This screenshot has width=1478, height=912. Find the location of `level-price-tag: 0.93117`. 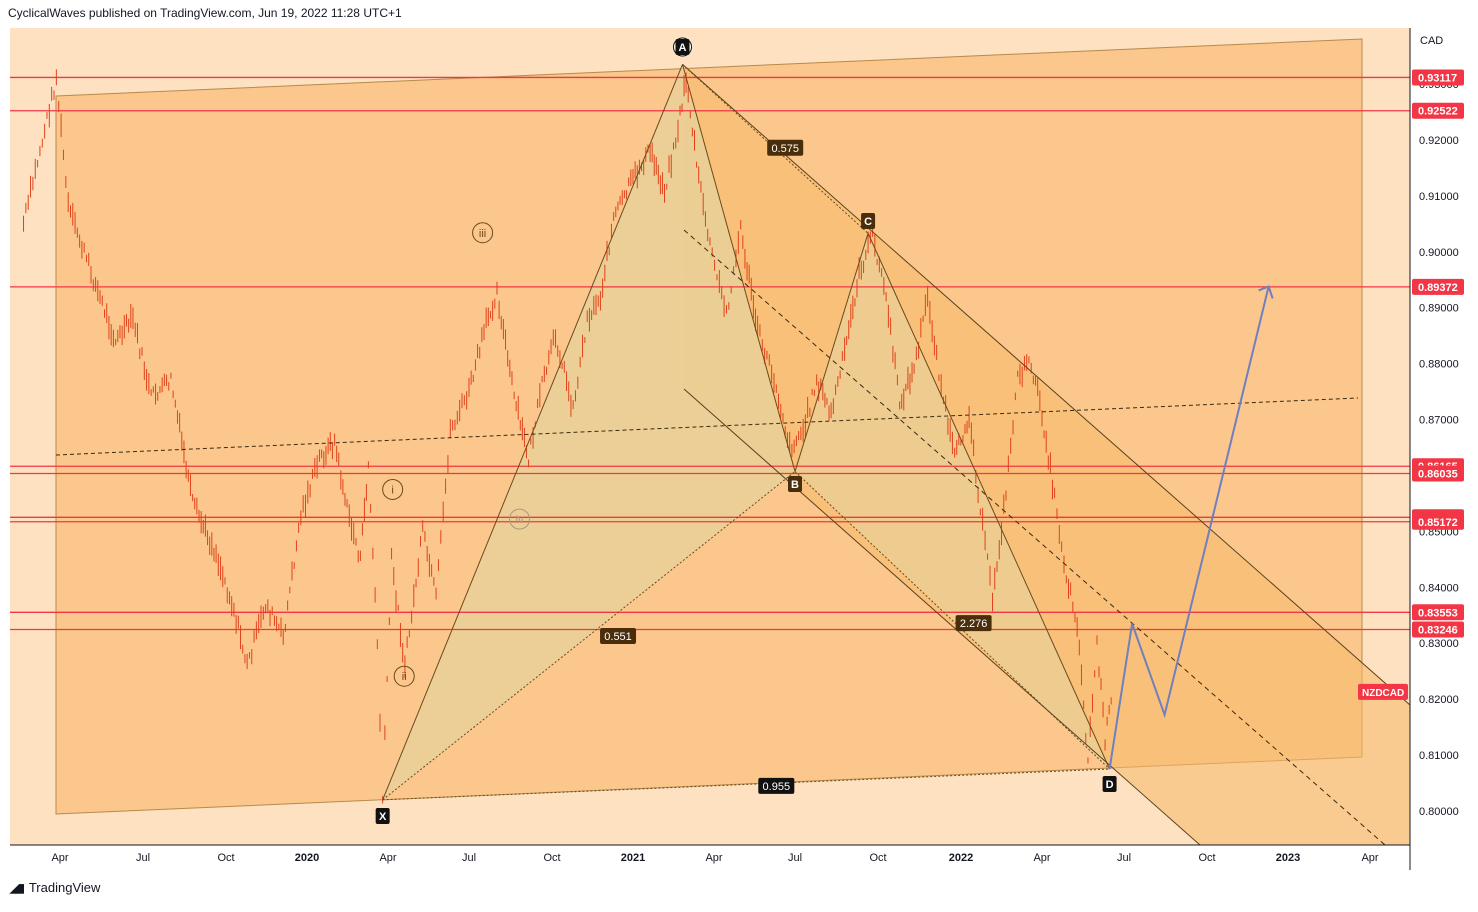

level-price-tag: 0.93117 is located at coordinates (1438, 77).